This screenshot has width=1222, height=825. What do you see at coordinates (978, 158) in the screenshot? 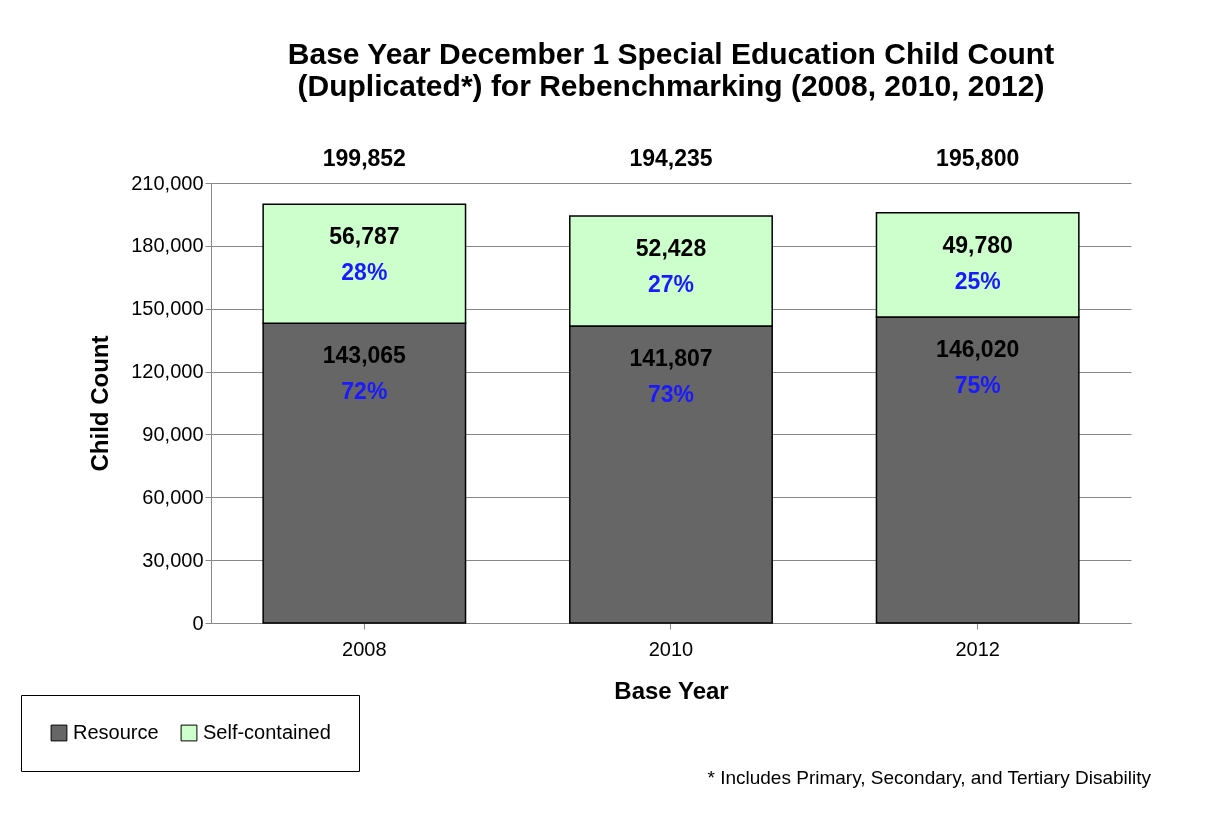
I see `total-label: 195,800` at bounding box center [978, 158].